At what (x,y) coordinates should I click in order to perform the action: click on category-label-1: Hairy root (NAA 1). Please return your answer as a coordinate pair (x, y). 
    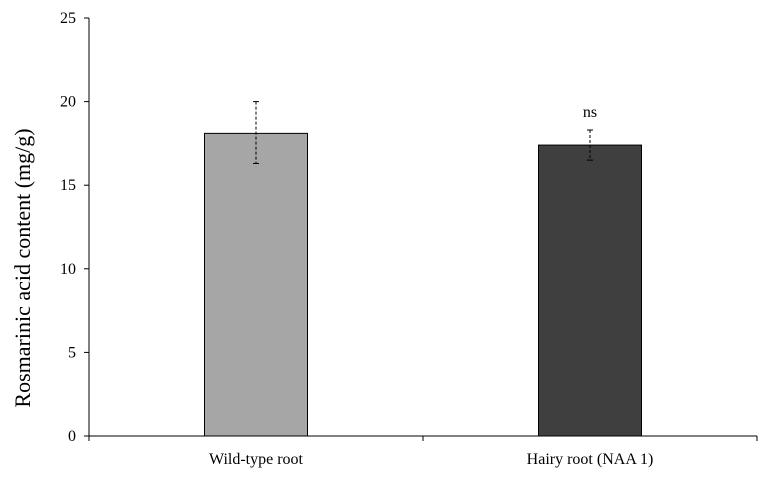
    Looking at the image, I should click on (590, 459).